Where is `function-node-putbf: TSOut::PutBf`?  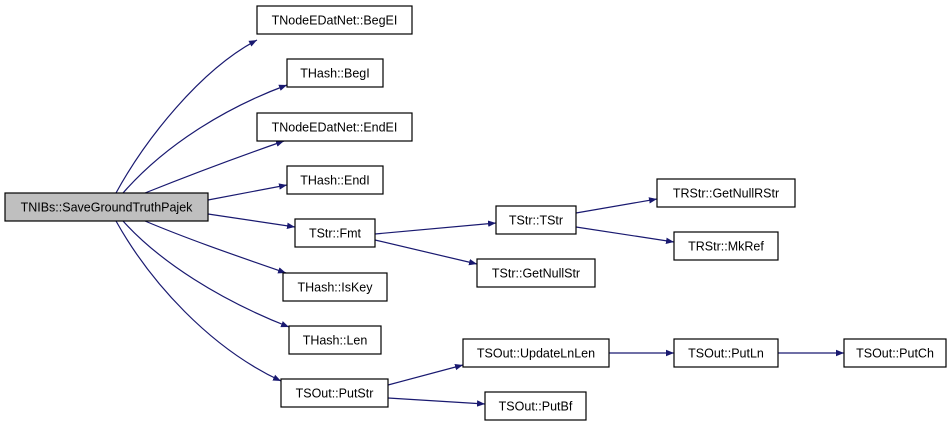 function-node-putbf: TSOut::PutBf is located at coordinates (535, 406).